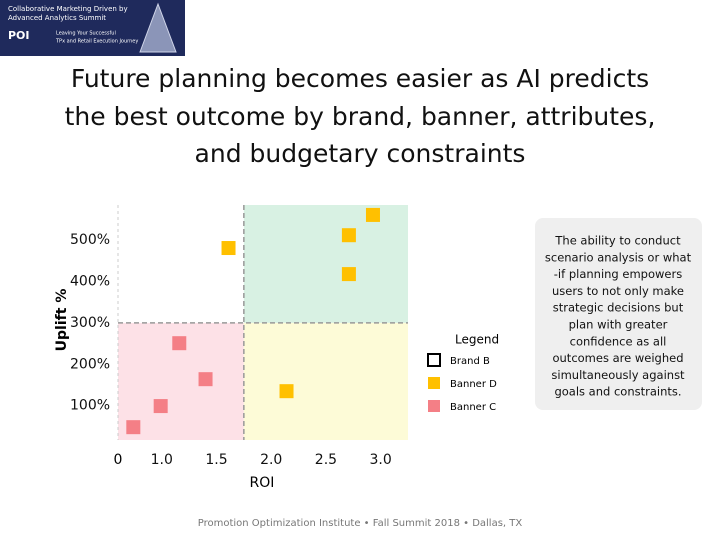  I want to click on side-note-line: simultaneously against, so click(618, 375).